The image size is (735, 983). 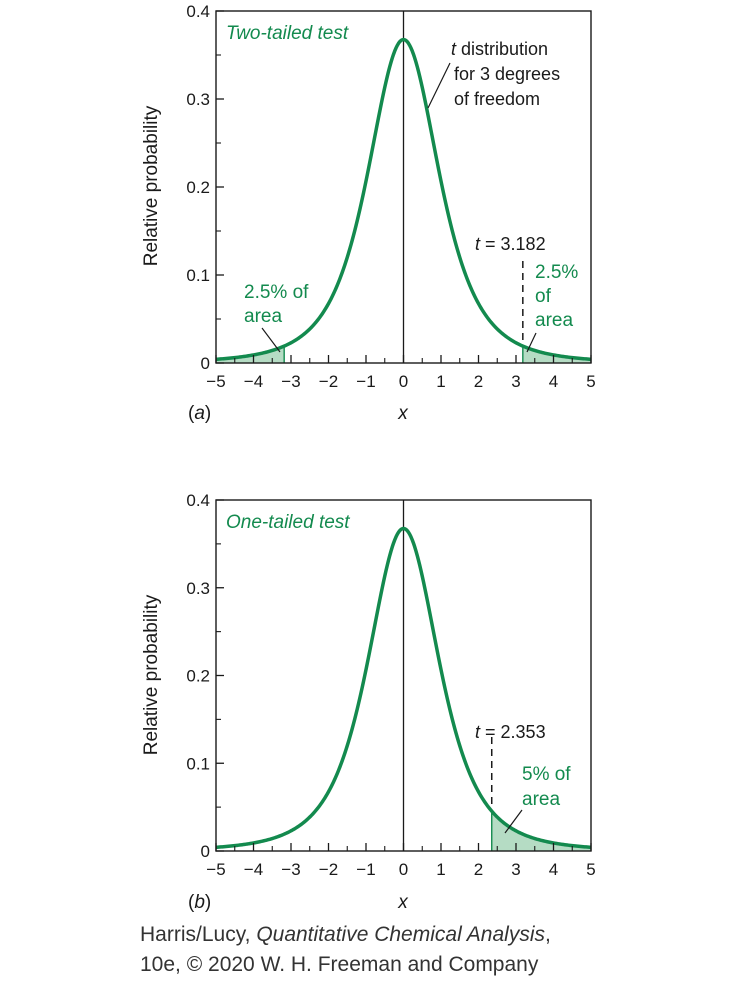 What do you see at coordinates (543, 296) in the screenshot?
I see `panel-a-right-area-line2: of` at bounding box center [543, 296].